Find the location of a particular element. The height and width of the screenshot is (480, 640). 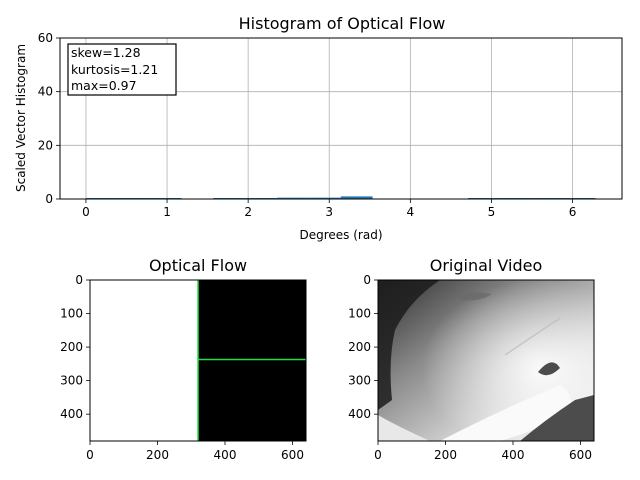

x-tick-label: 1 is located at coordinates (167, 212).